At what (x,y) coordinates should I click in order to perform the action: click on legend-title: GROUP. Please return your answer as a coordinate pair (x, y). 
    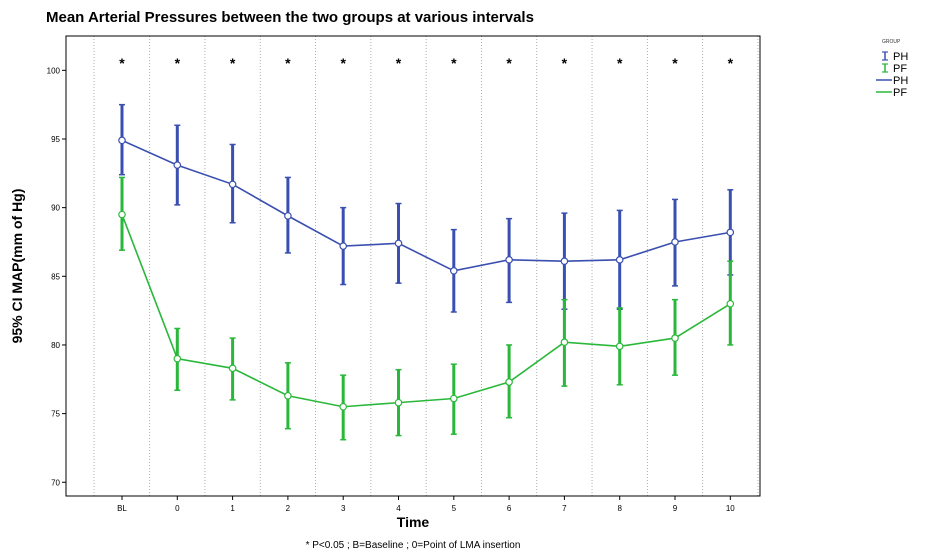
    Looking at the image, I should click on (891, 42).